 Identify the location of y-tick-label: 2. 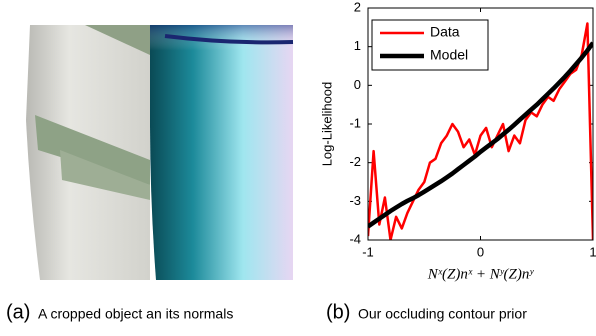
(357, 7).